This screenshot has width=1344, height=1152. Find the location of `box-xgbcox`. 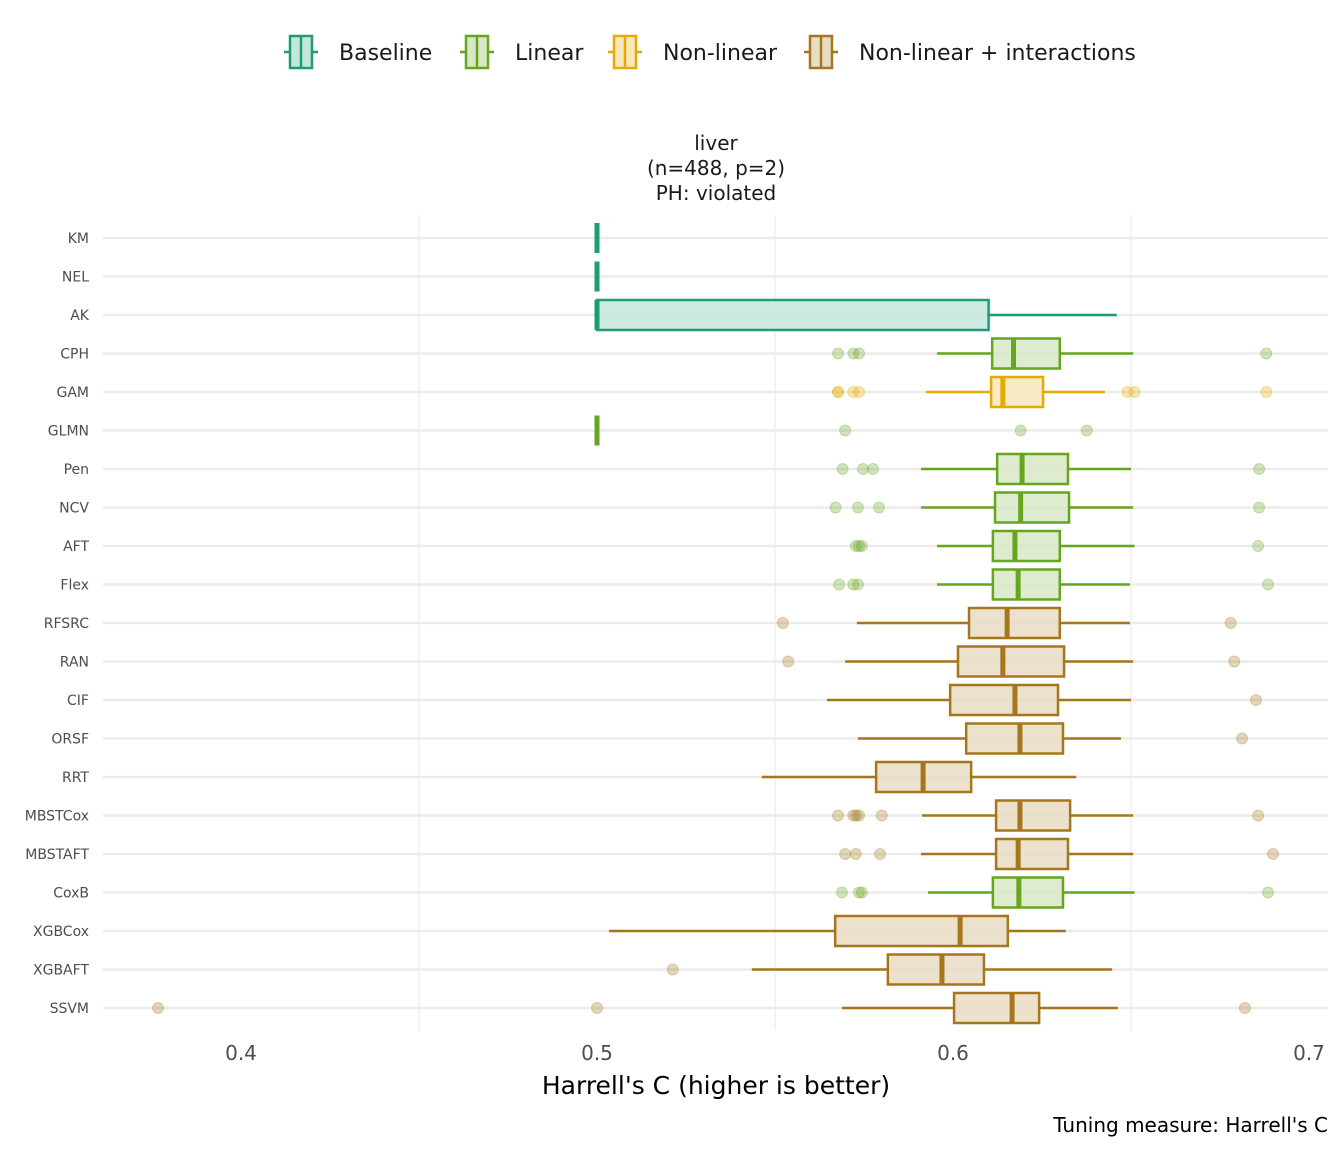

box-xgbcox is located at coordinates (837, 931).